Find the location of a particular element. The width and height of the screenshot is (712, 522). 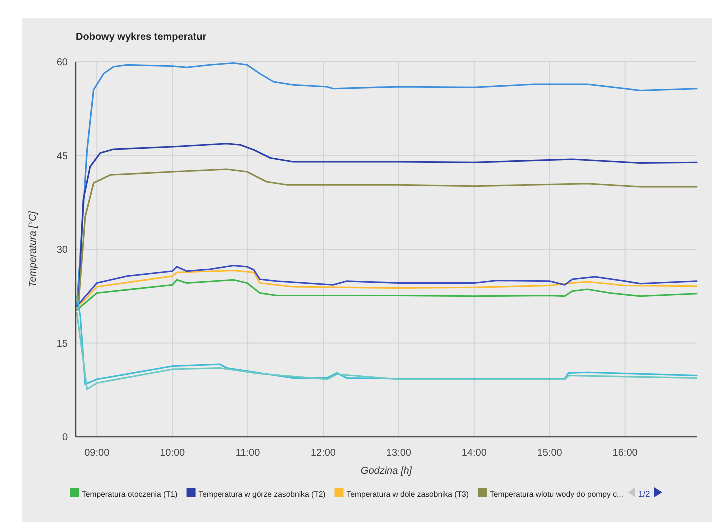

chart-title: Dobowy wykres temperatur is located at coordinates (141, 37).